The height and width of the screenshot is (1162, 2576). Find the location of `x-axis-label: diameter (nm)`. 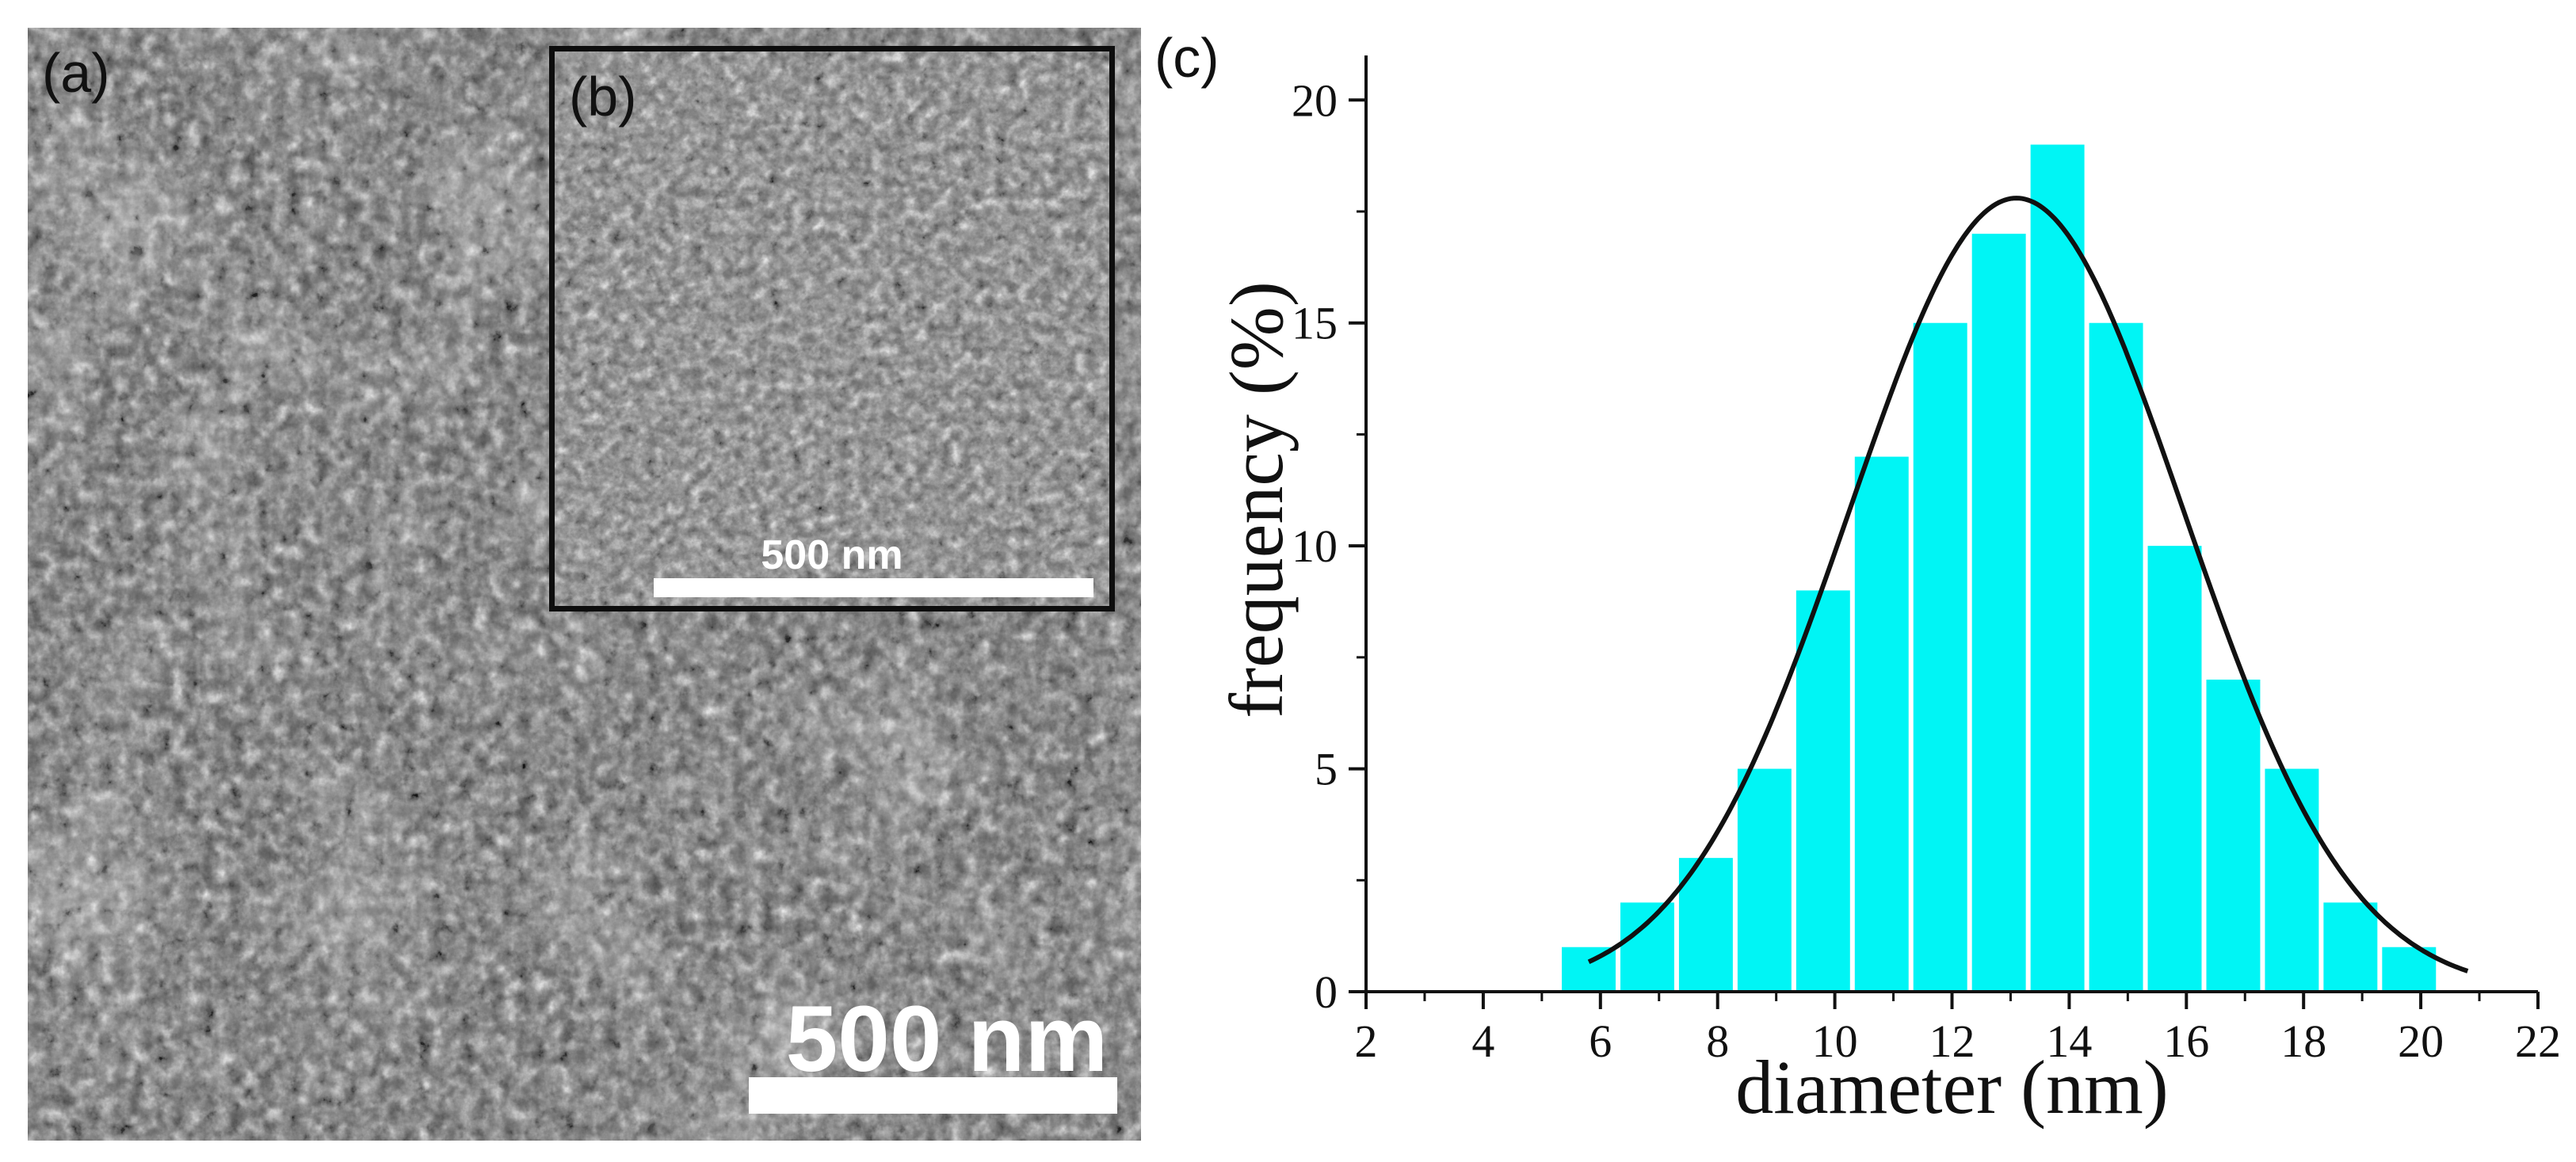

x-axis-label: diameter (nm) is located at coordinates (1951, 1087).